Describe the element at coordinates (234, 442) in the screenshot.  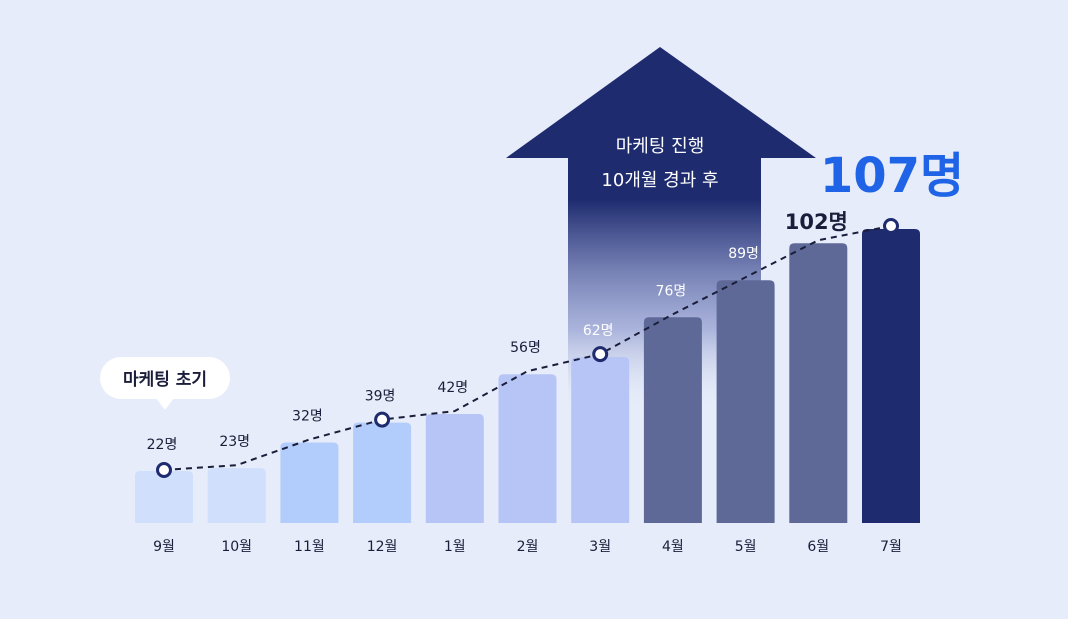
I see `data-label: 23명` at that location.